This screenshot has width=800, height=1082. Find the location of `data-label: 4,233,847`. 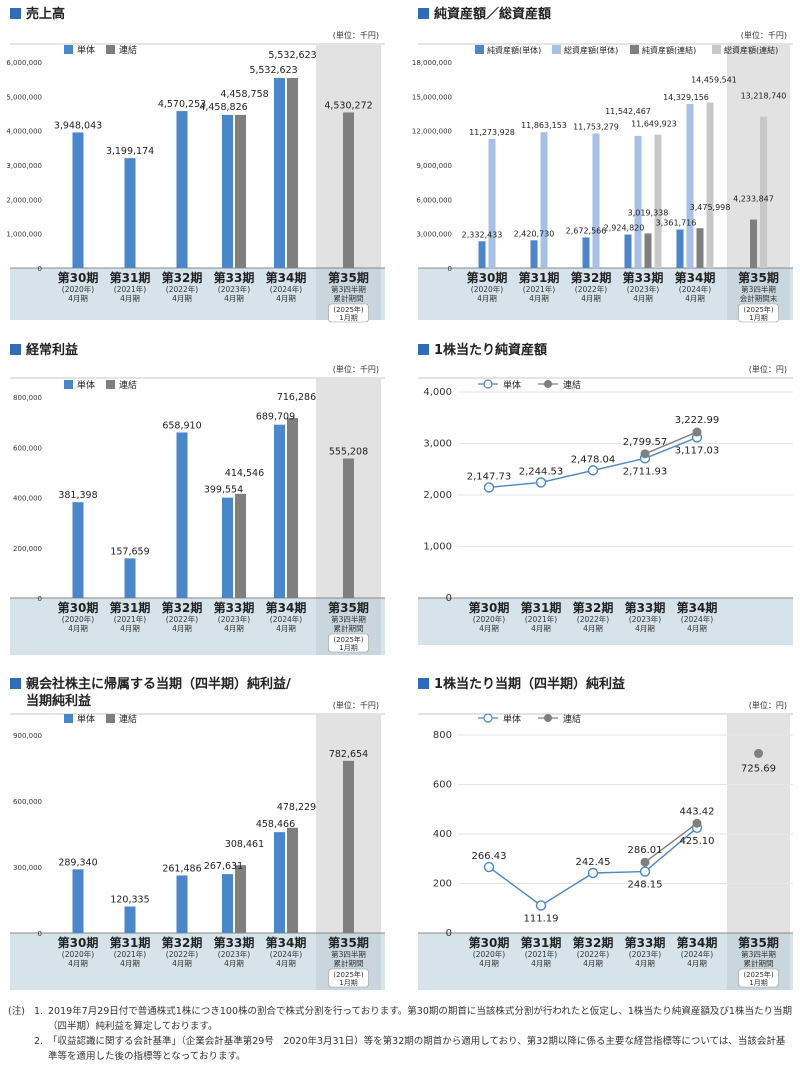

data-label: 4,233,847 is located at coordinates (753, 199).